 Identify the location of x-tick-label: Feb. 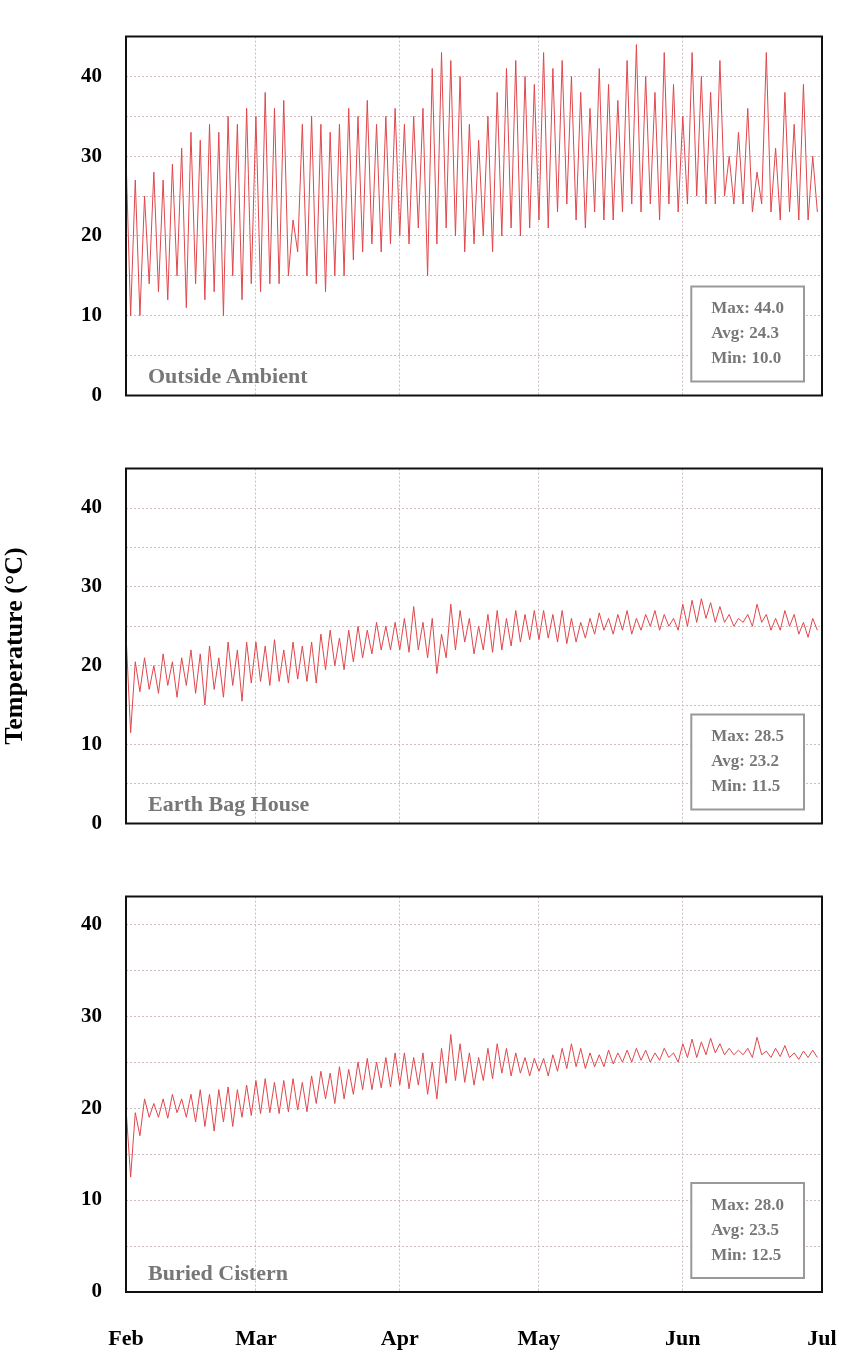
(126, 1337).